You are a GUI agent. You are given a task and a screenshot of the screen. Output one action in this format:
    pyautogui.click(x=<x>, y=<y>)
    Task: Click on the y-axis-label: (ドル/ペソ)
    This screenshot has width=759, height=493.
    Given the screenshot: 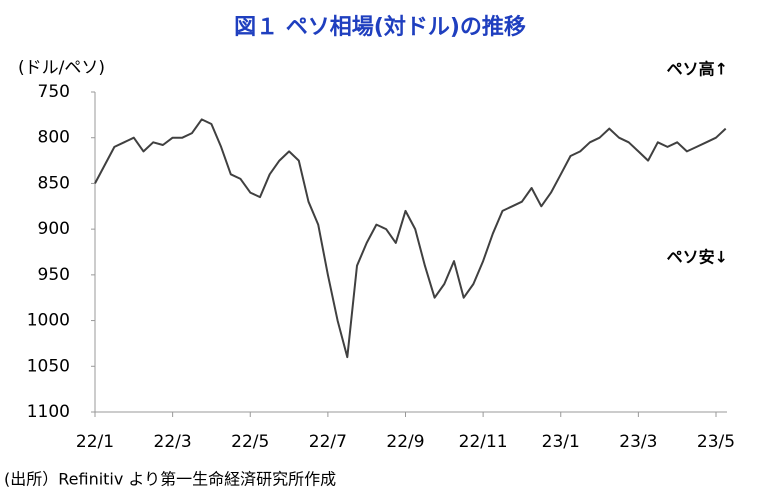 What is the action you would take?
    pyautogui.click(x=61, y=68)
    